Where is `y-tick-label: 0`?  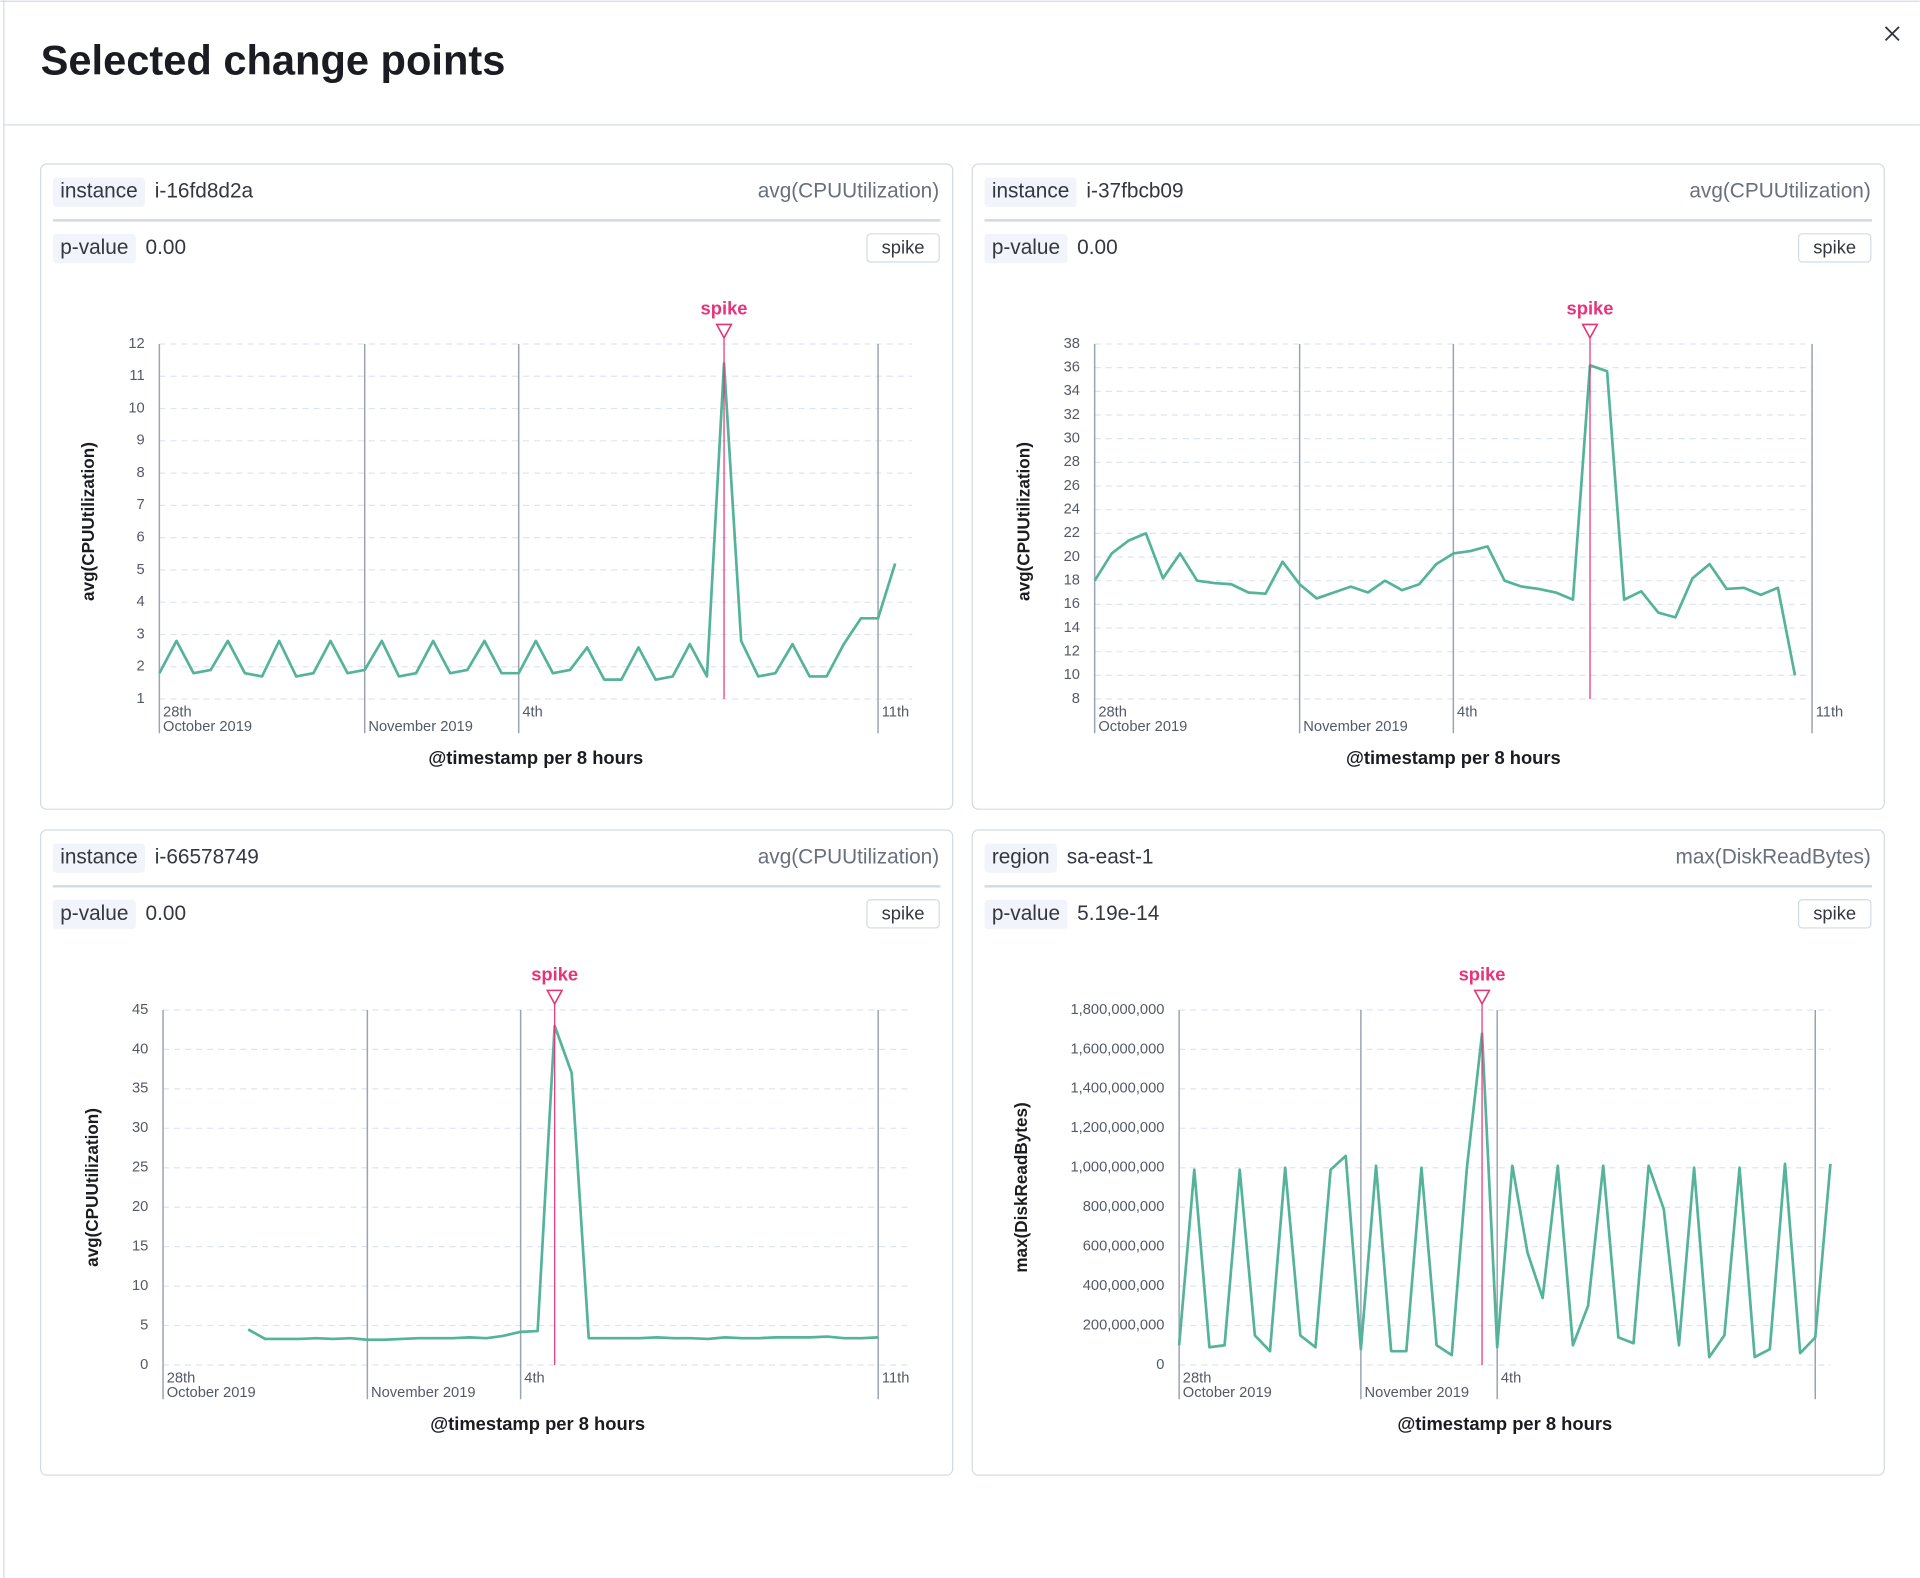
y-tick-label: 0 is located at coordinates (144, 1365).